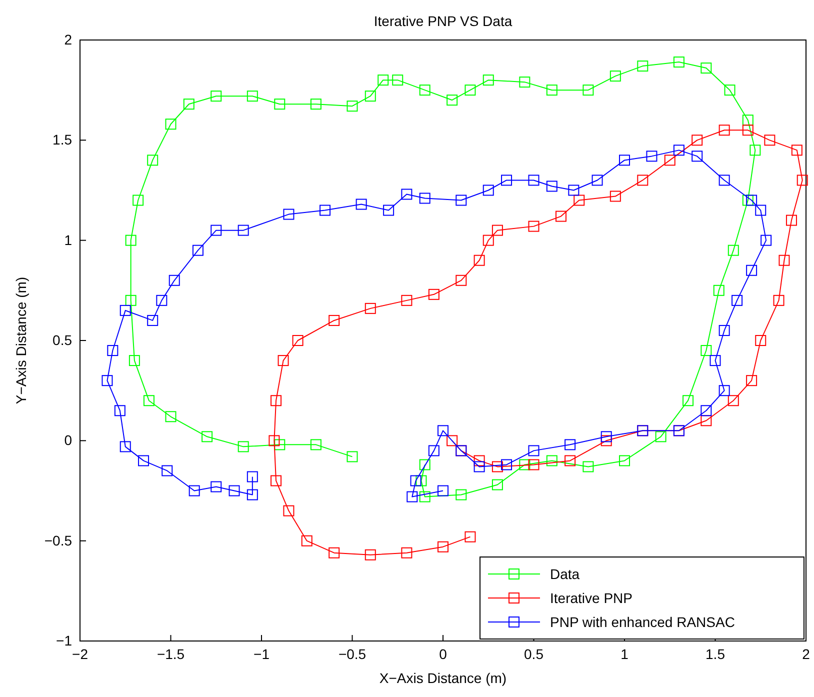 The height and width of the screenshot is (697, 814). I want to click on x-tick-label: −1.5, so click(170, 654).